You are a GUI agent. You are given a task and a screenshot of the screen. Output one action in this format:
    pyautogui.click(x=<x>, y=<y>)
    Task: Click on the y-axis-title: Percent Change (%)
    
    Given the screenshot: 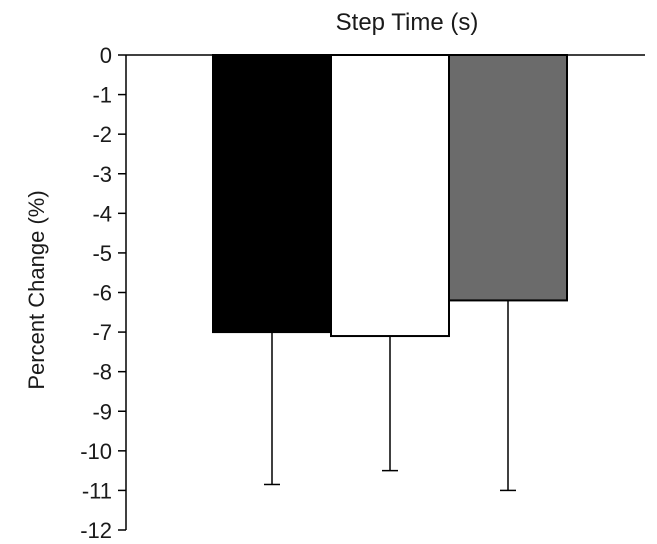 What is the action you would take?
    pyautogui.click(x=36, y=289)
    